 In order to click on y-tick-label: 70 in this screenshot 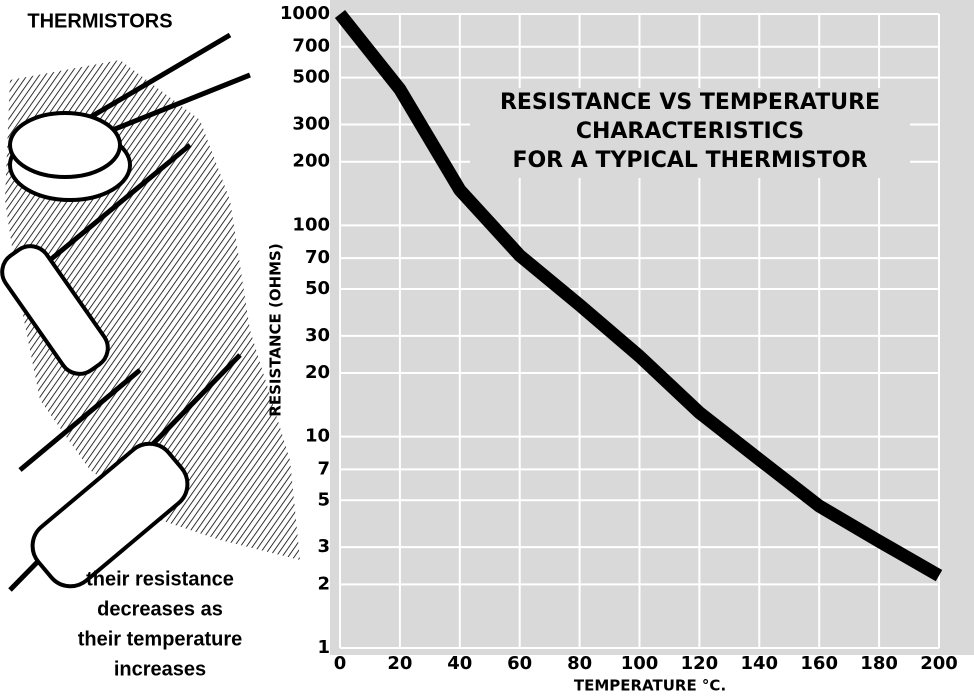, I will do `click(317, 257)`.